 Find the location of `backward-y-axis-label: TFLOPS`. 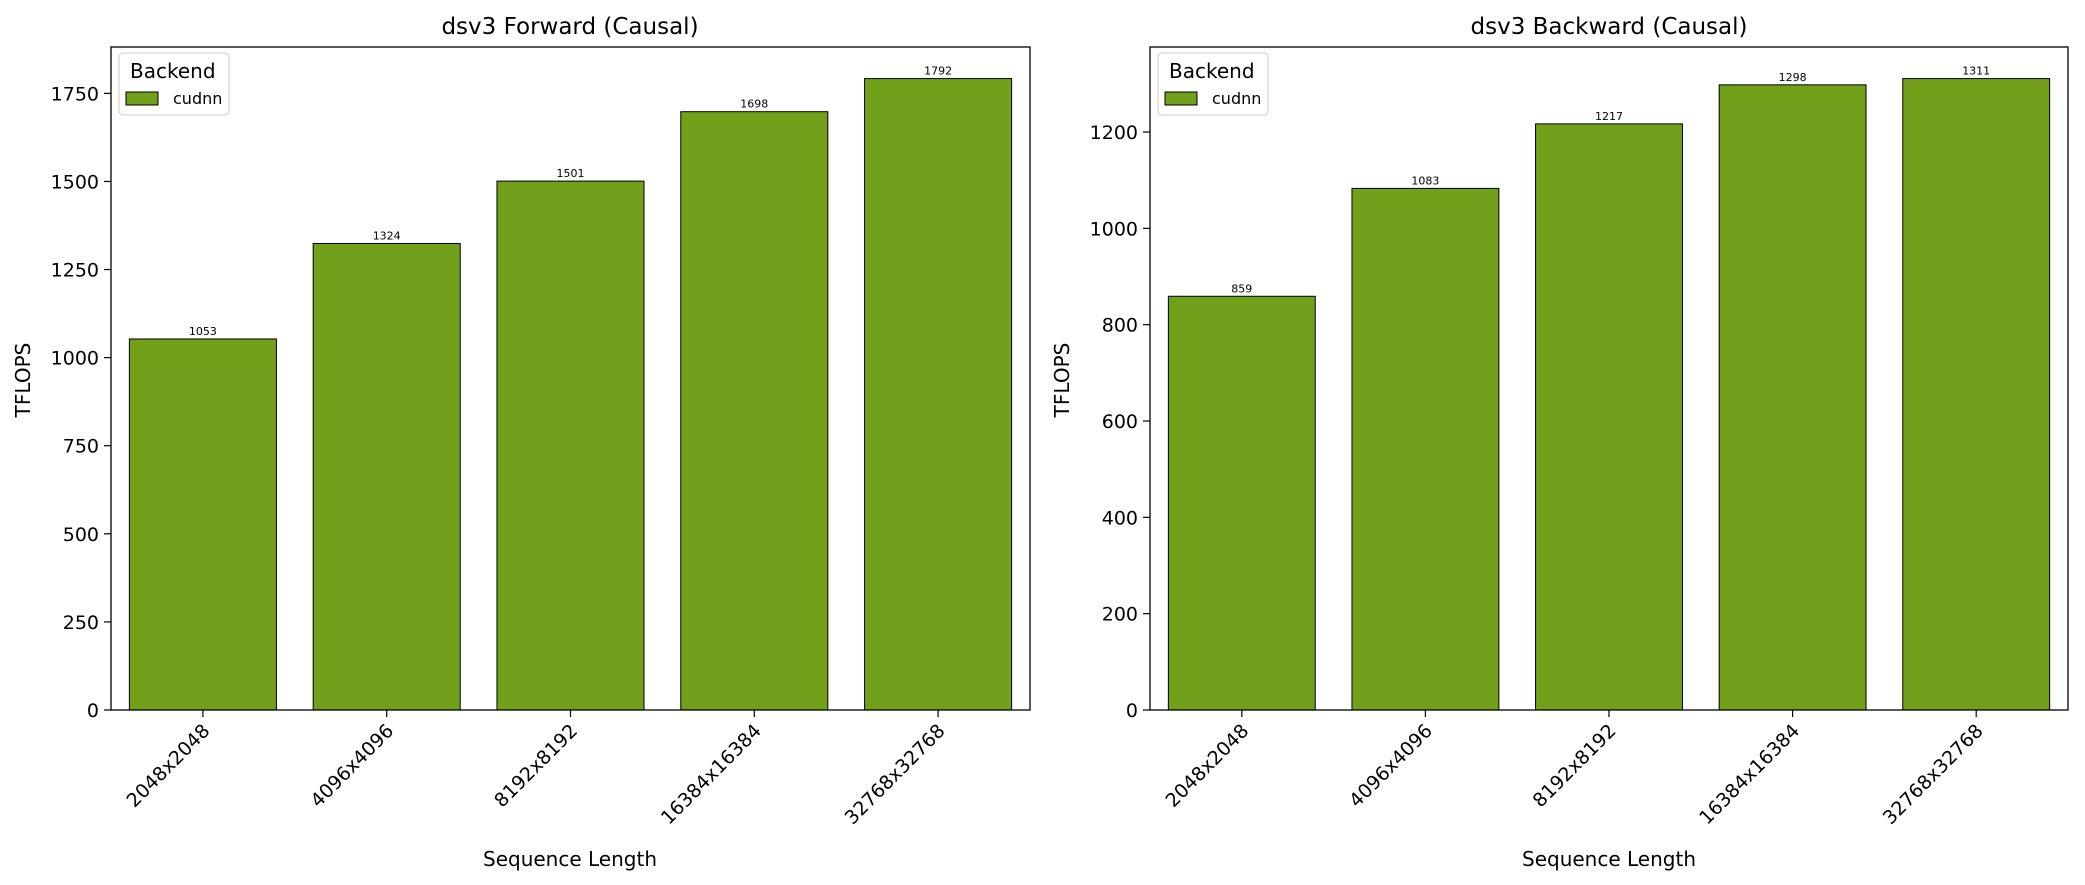

backward-y-axis-label: TFLOPS is located at coordinates (1062, 381).